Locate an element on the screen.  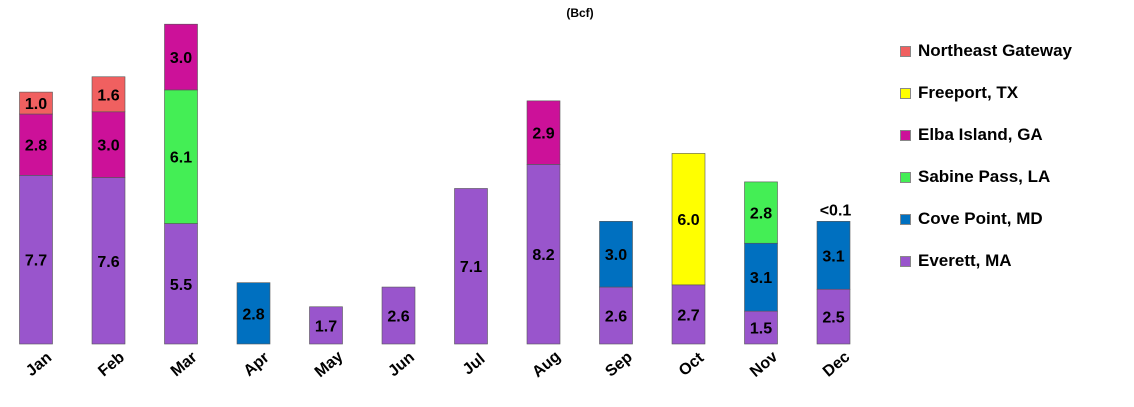
top-annotation: <0.1 is located at coordinates (836, 210).